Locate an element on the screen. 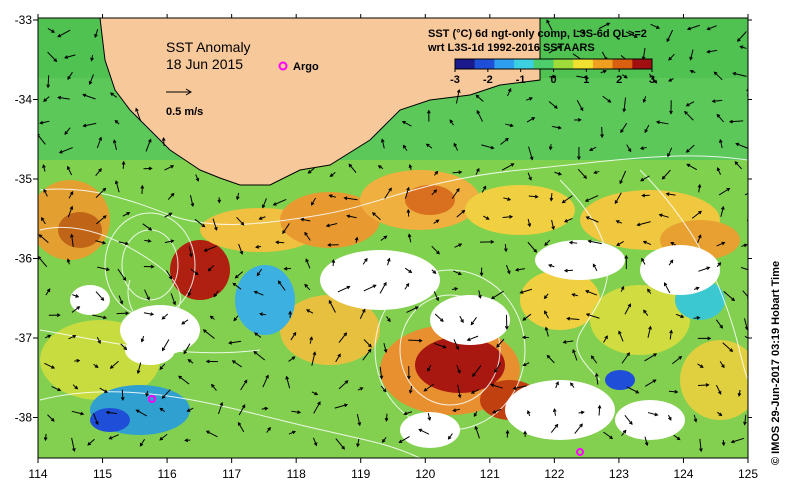  colorbar-tick-label: -2 is located at coordinates (488, 80).